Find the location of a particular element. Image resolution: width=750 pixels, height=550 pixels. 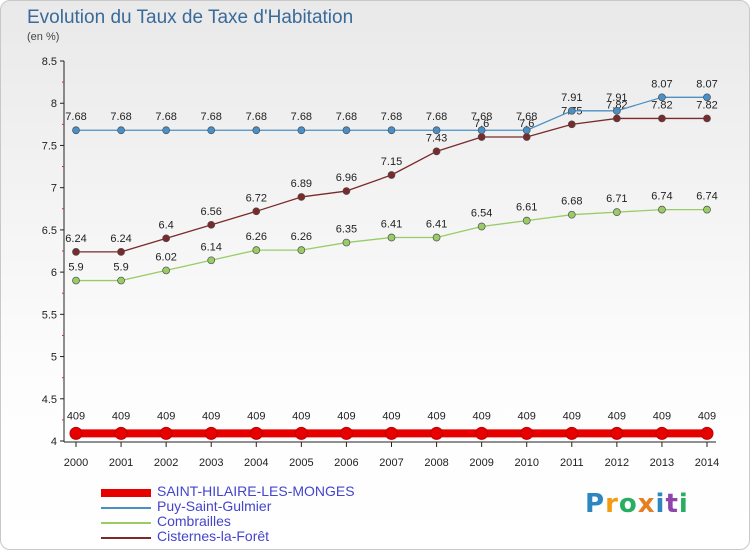

data-label: 6.41 is located at coordinates (391, 224).